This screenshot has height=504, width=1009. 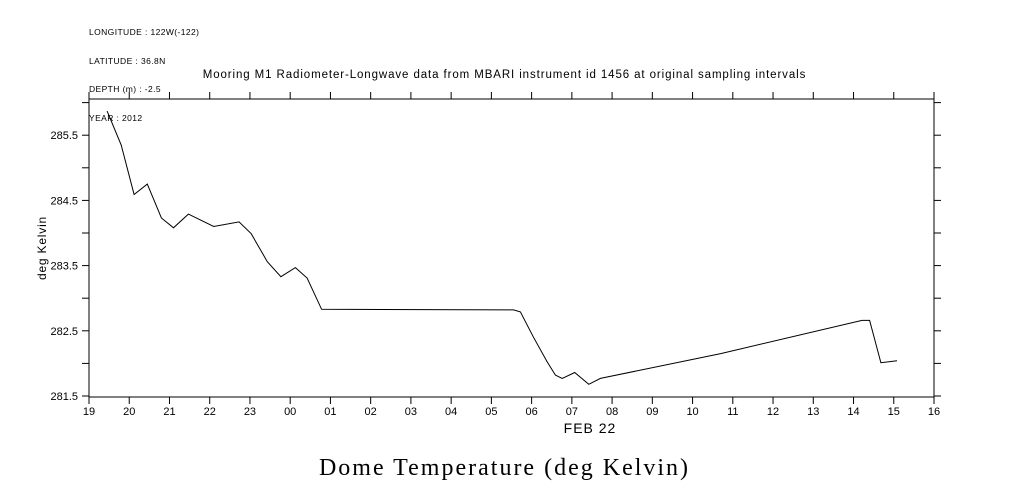 I want to click on metadata-year: YEAR : 2012, so click(x=116, y=117).